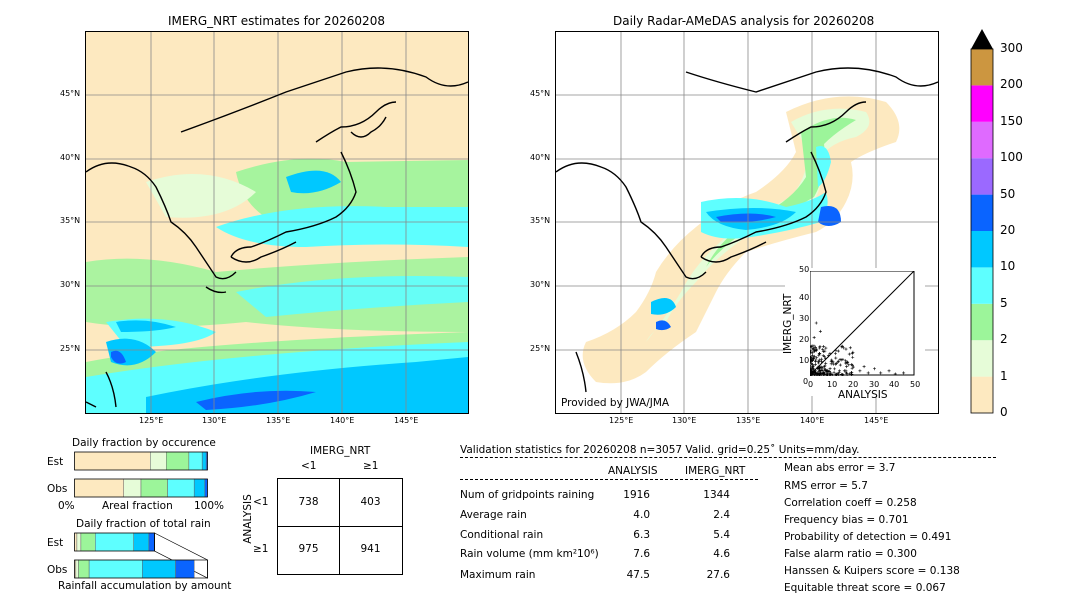 The image size is (1080, 612). Describe the element at coordinates (846, 520) in the screenshot. I see `validation-score: Frequency bias = 0.701` at that location.